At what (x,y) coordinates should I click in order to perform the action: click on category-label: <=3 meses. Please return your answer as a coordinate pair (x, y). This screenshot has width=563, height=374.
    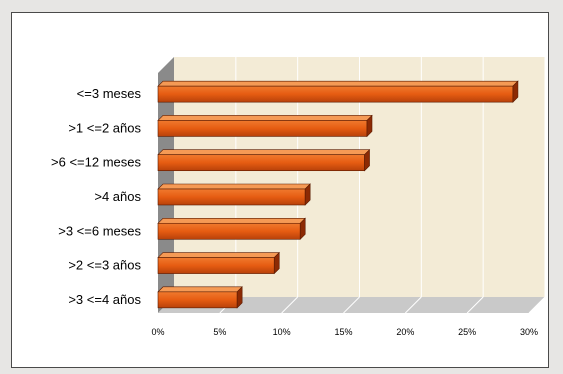
    Looking at the image, I should click on (109, 93).